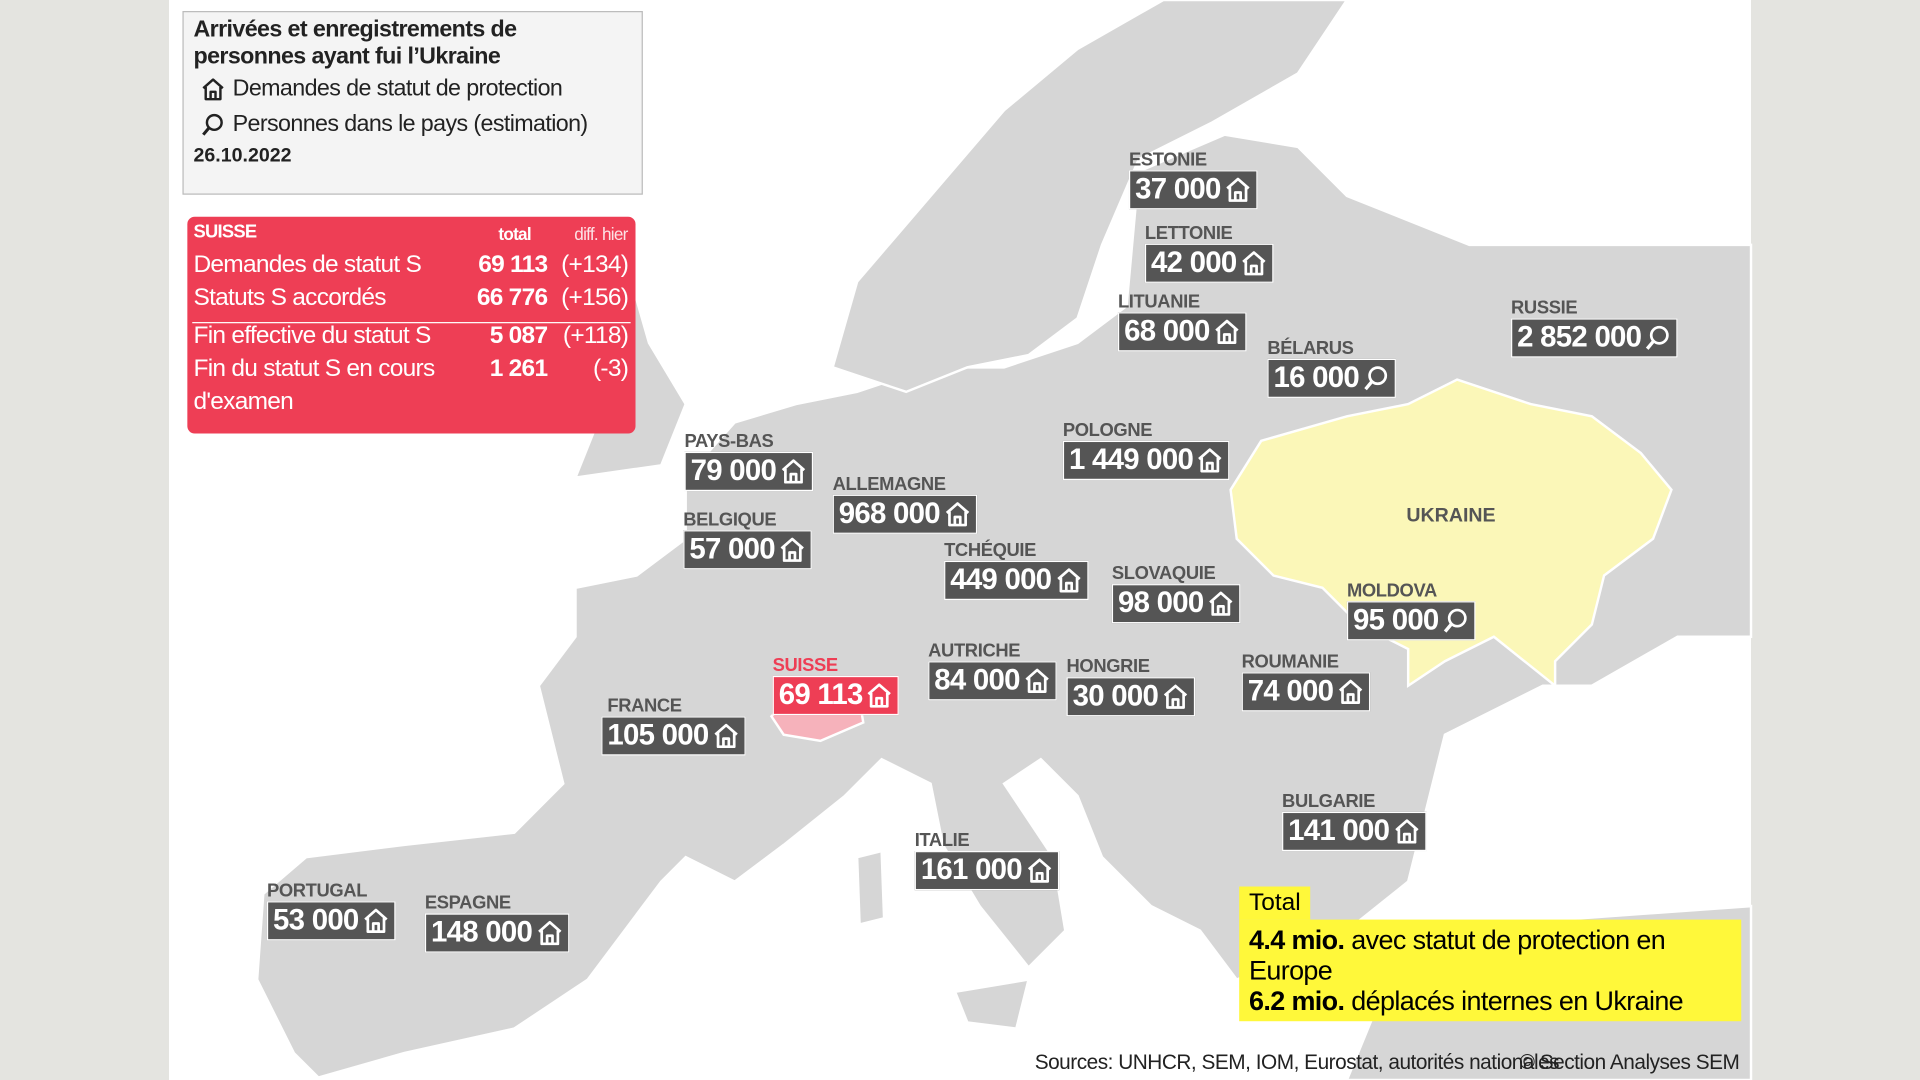 The width and height of the screenshot is (1920, 1080). I want to click on country-name: SLOVAQUIE, so click(1163, 574).